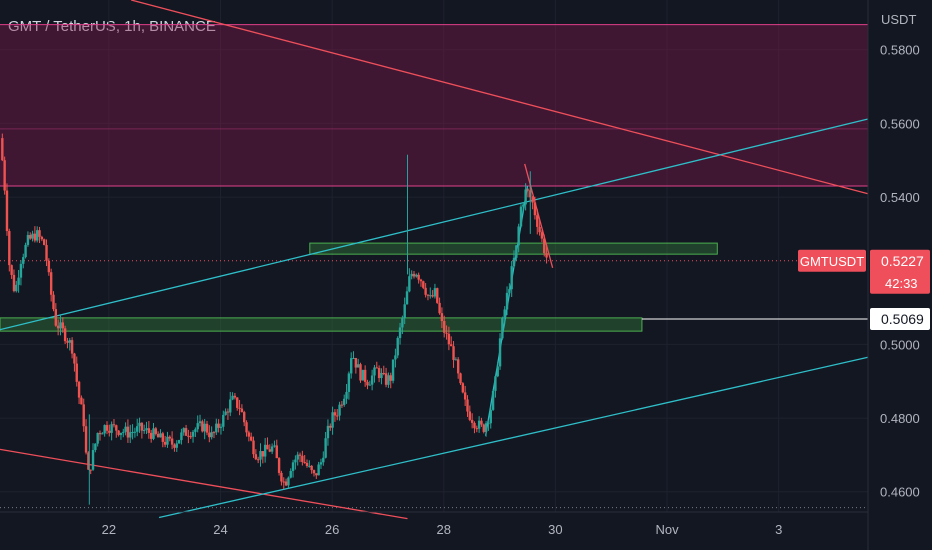 The image size is (932, 550). Describe the element at coordinates (204, 484) in the screenshot. I see `trendline` at that location.